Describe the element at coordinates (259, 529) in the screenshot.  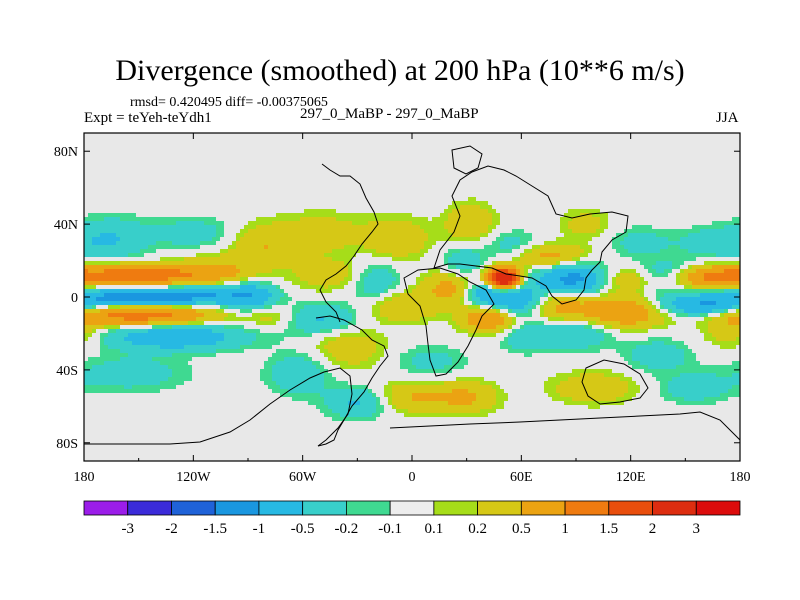
I see `colorbar-label: -1` at that location.